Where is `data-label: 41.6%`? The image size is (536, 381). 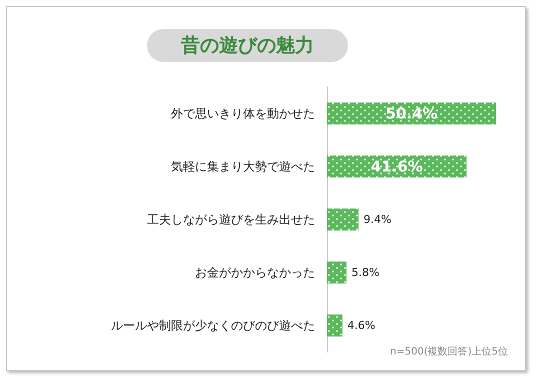 data-label: 41.6% is located at coordinates (396, 167).